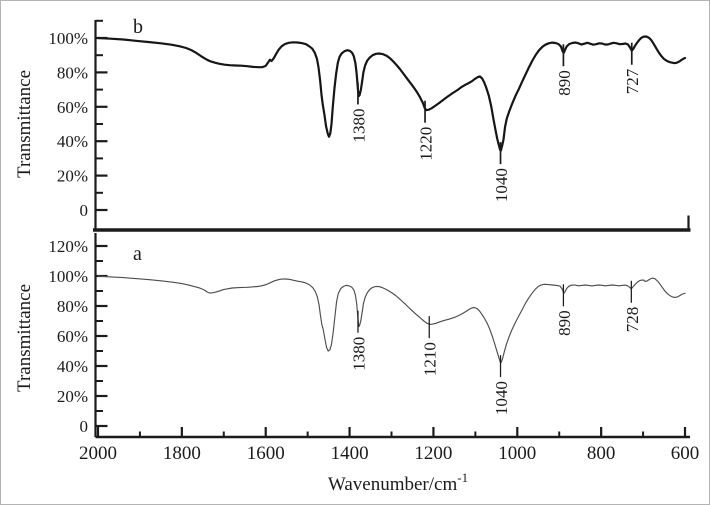 This screenshot has height=505, width=710. I want to click on x-axis-title: Wavenumber/cm-1, so click(398, 482).